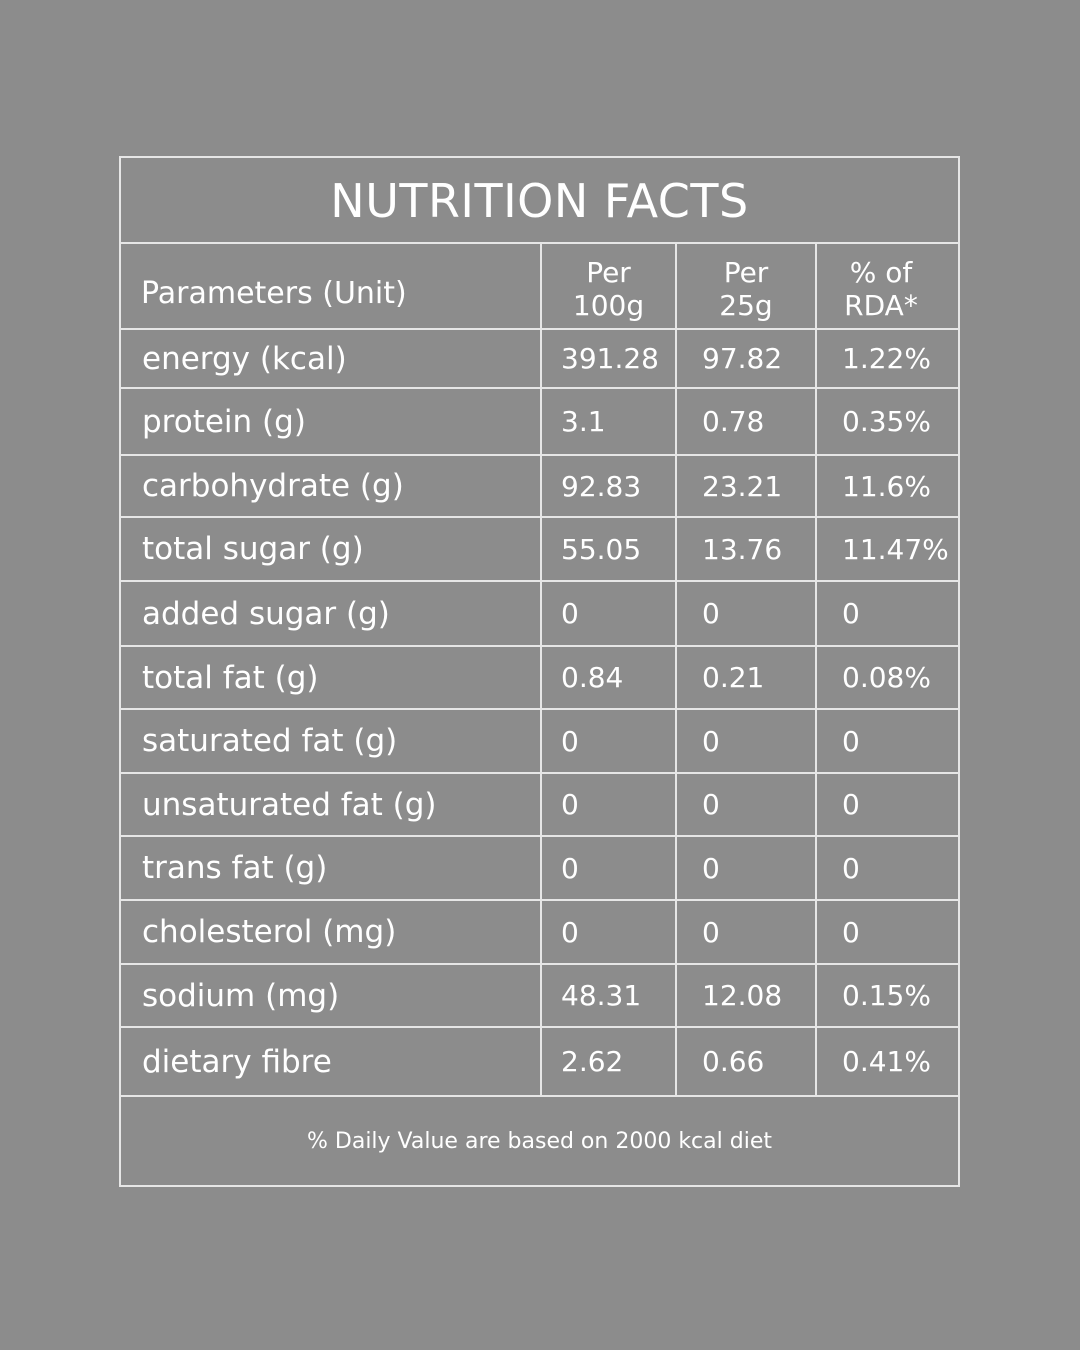 Image resolution: width=1080 pixels, height=1350 pixels. Describe the element at coordinates (895, 549) in the screenshot. I see `value-rda: 11.47%` at that location.